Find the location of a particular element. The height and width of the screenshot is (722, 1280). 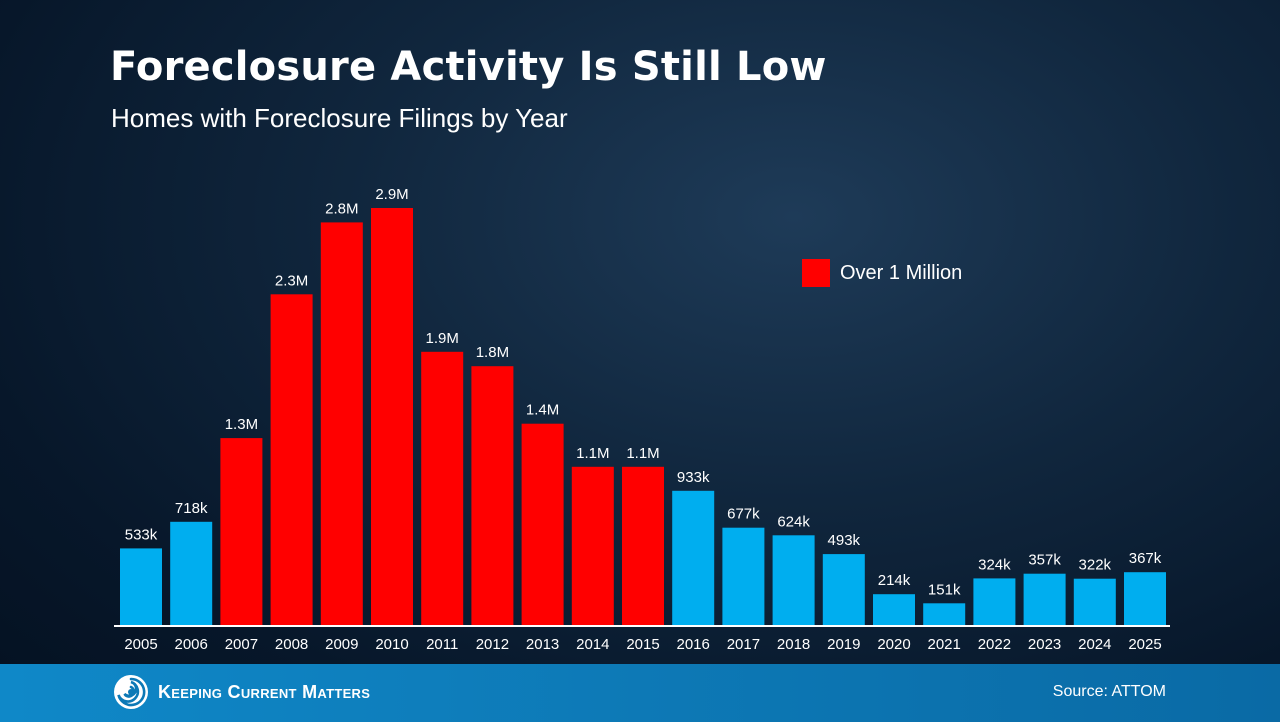

legend-swatch is located at coordinates (816, 273).